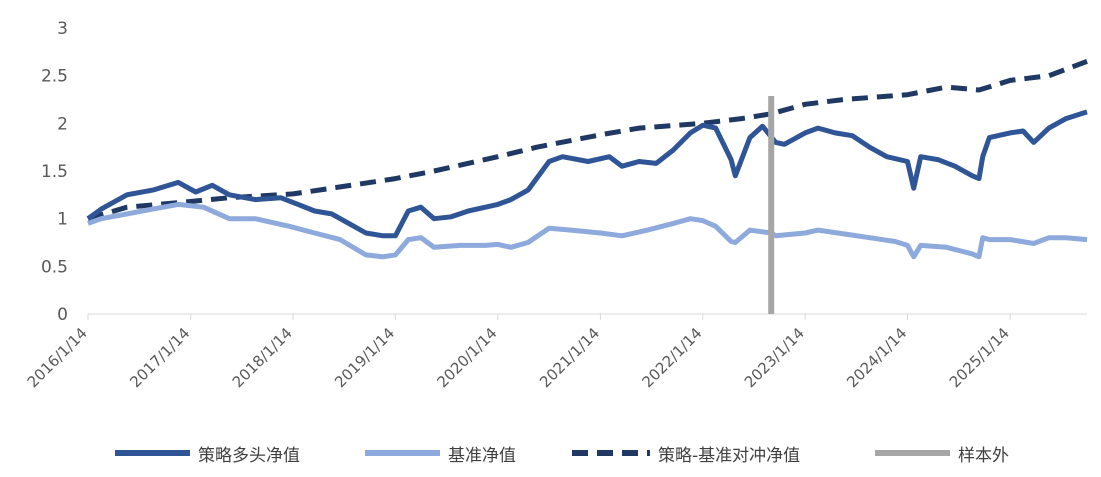 This screenshot has height=477, width=1101. I want to click on x-tick-label: 2024/1/14, so click(876, 357).